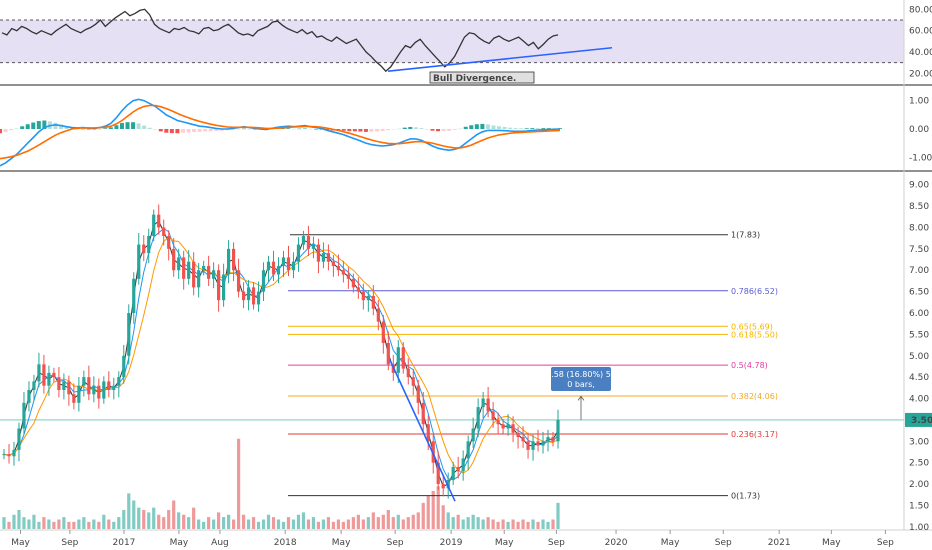 Image resolution: width=932 pixels, height=550 pixels. Describe the element at coordinates (921, 421) in the screenshot. I see `last-price-label: 3.50` at that location.